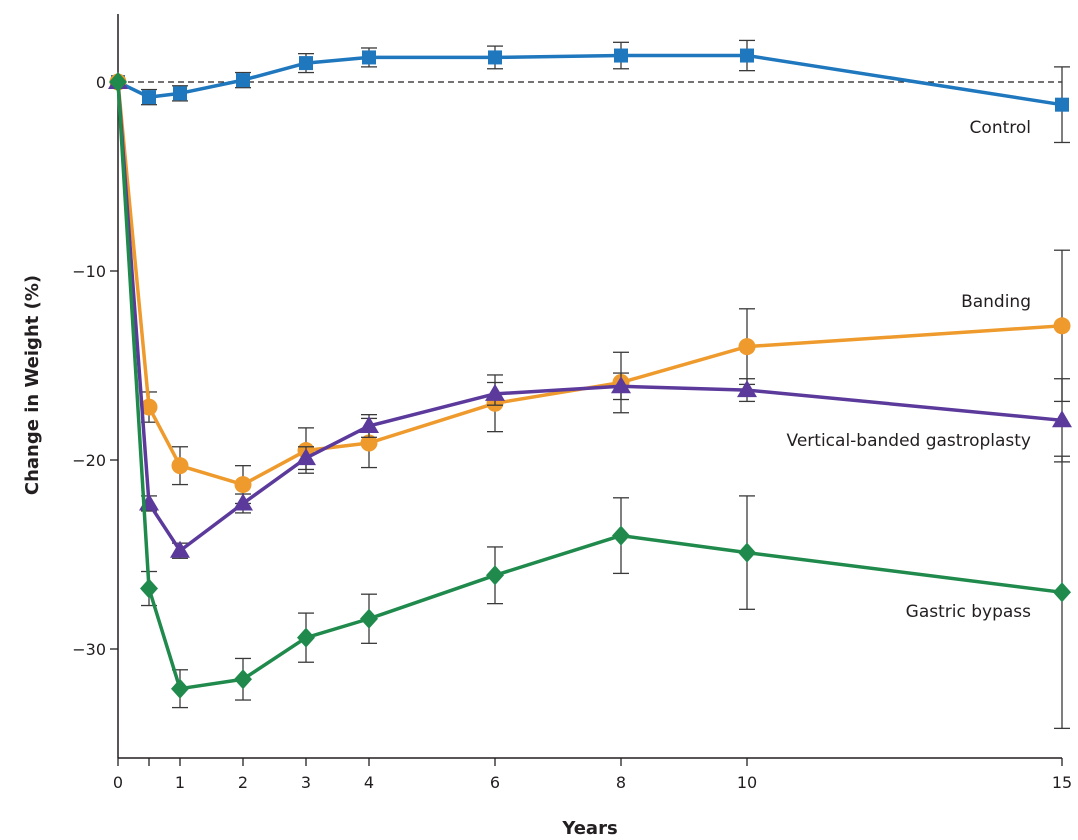  Describe the element at coordinates (621, 782) in the screenshot. I see `x-tick-label: 8` at that location.